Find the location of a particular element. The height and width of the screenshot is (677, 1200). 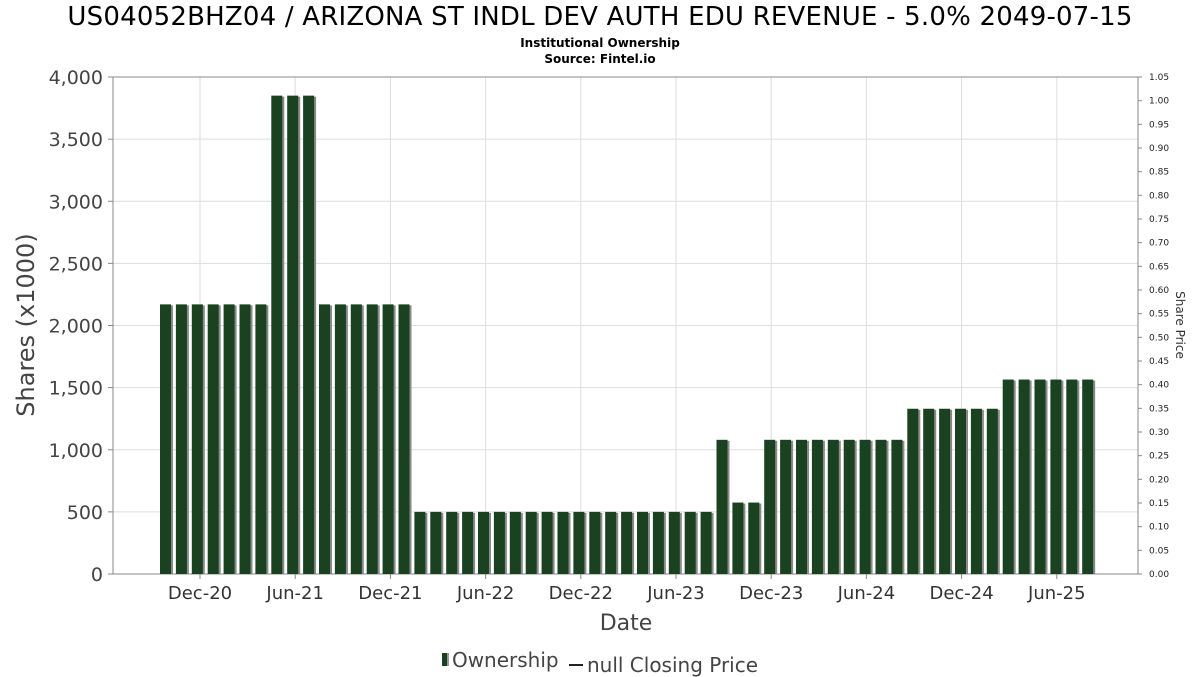

y-tick-label: 1,500 is located at coordinates (76, 389).